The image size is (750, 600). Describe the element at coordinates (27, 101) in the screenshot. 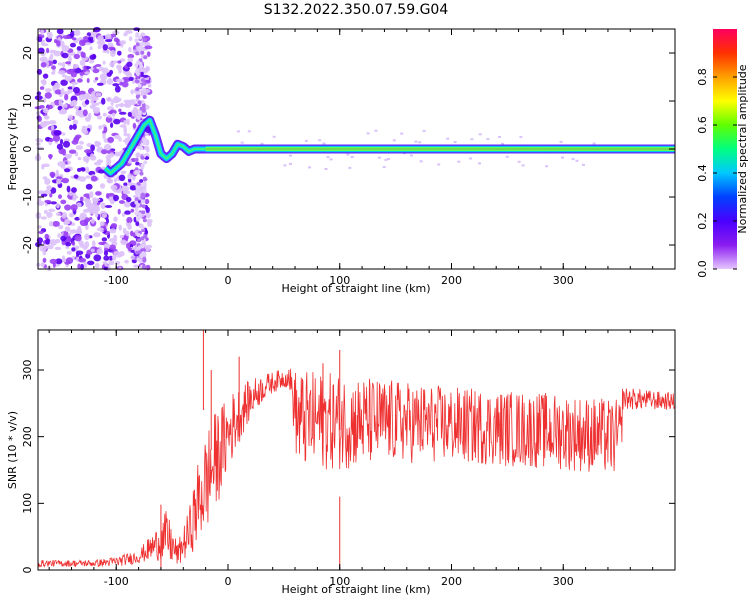

I see `y-tick-label: 10` at that location.